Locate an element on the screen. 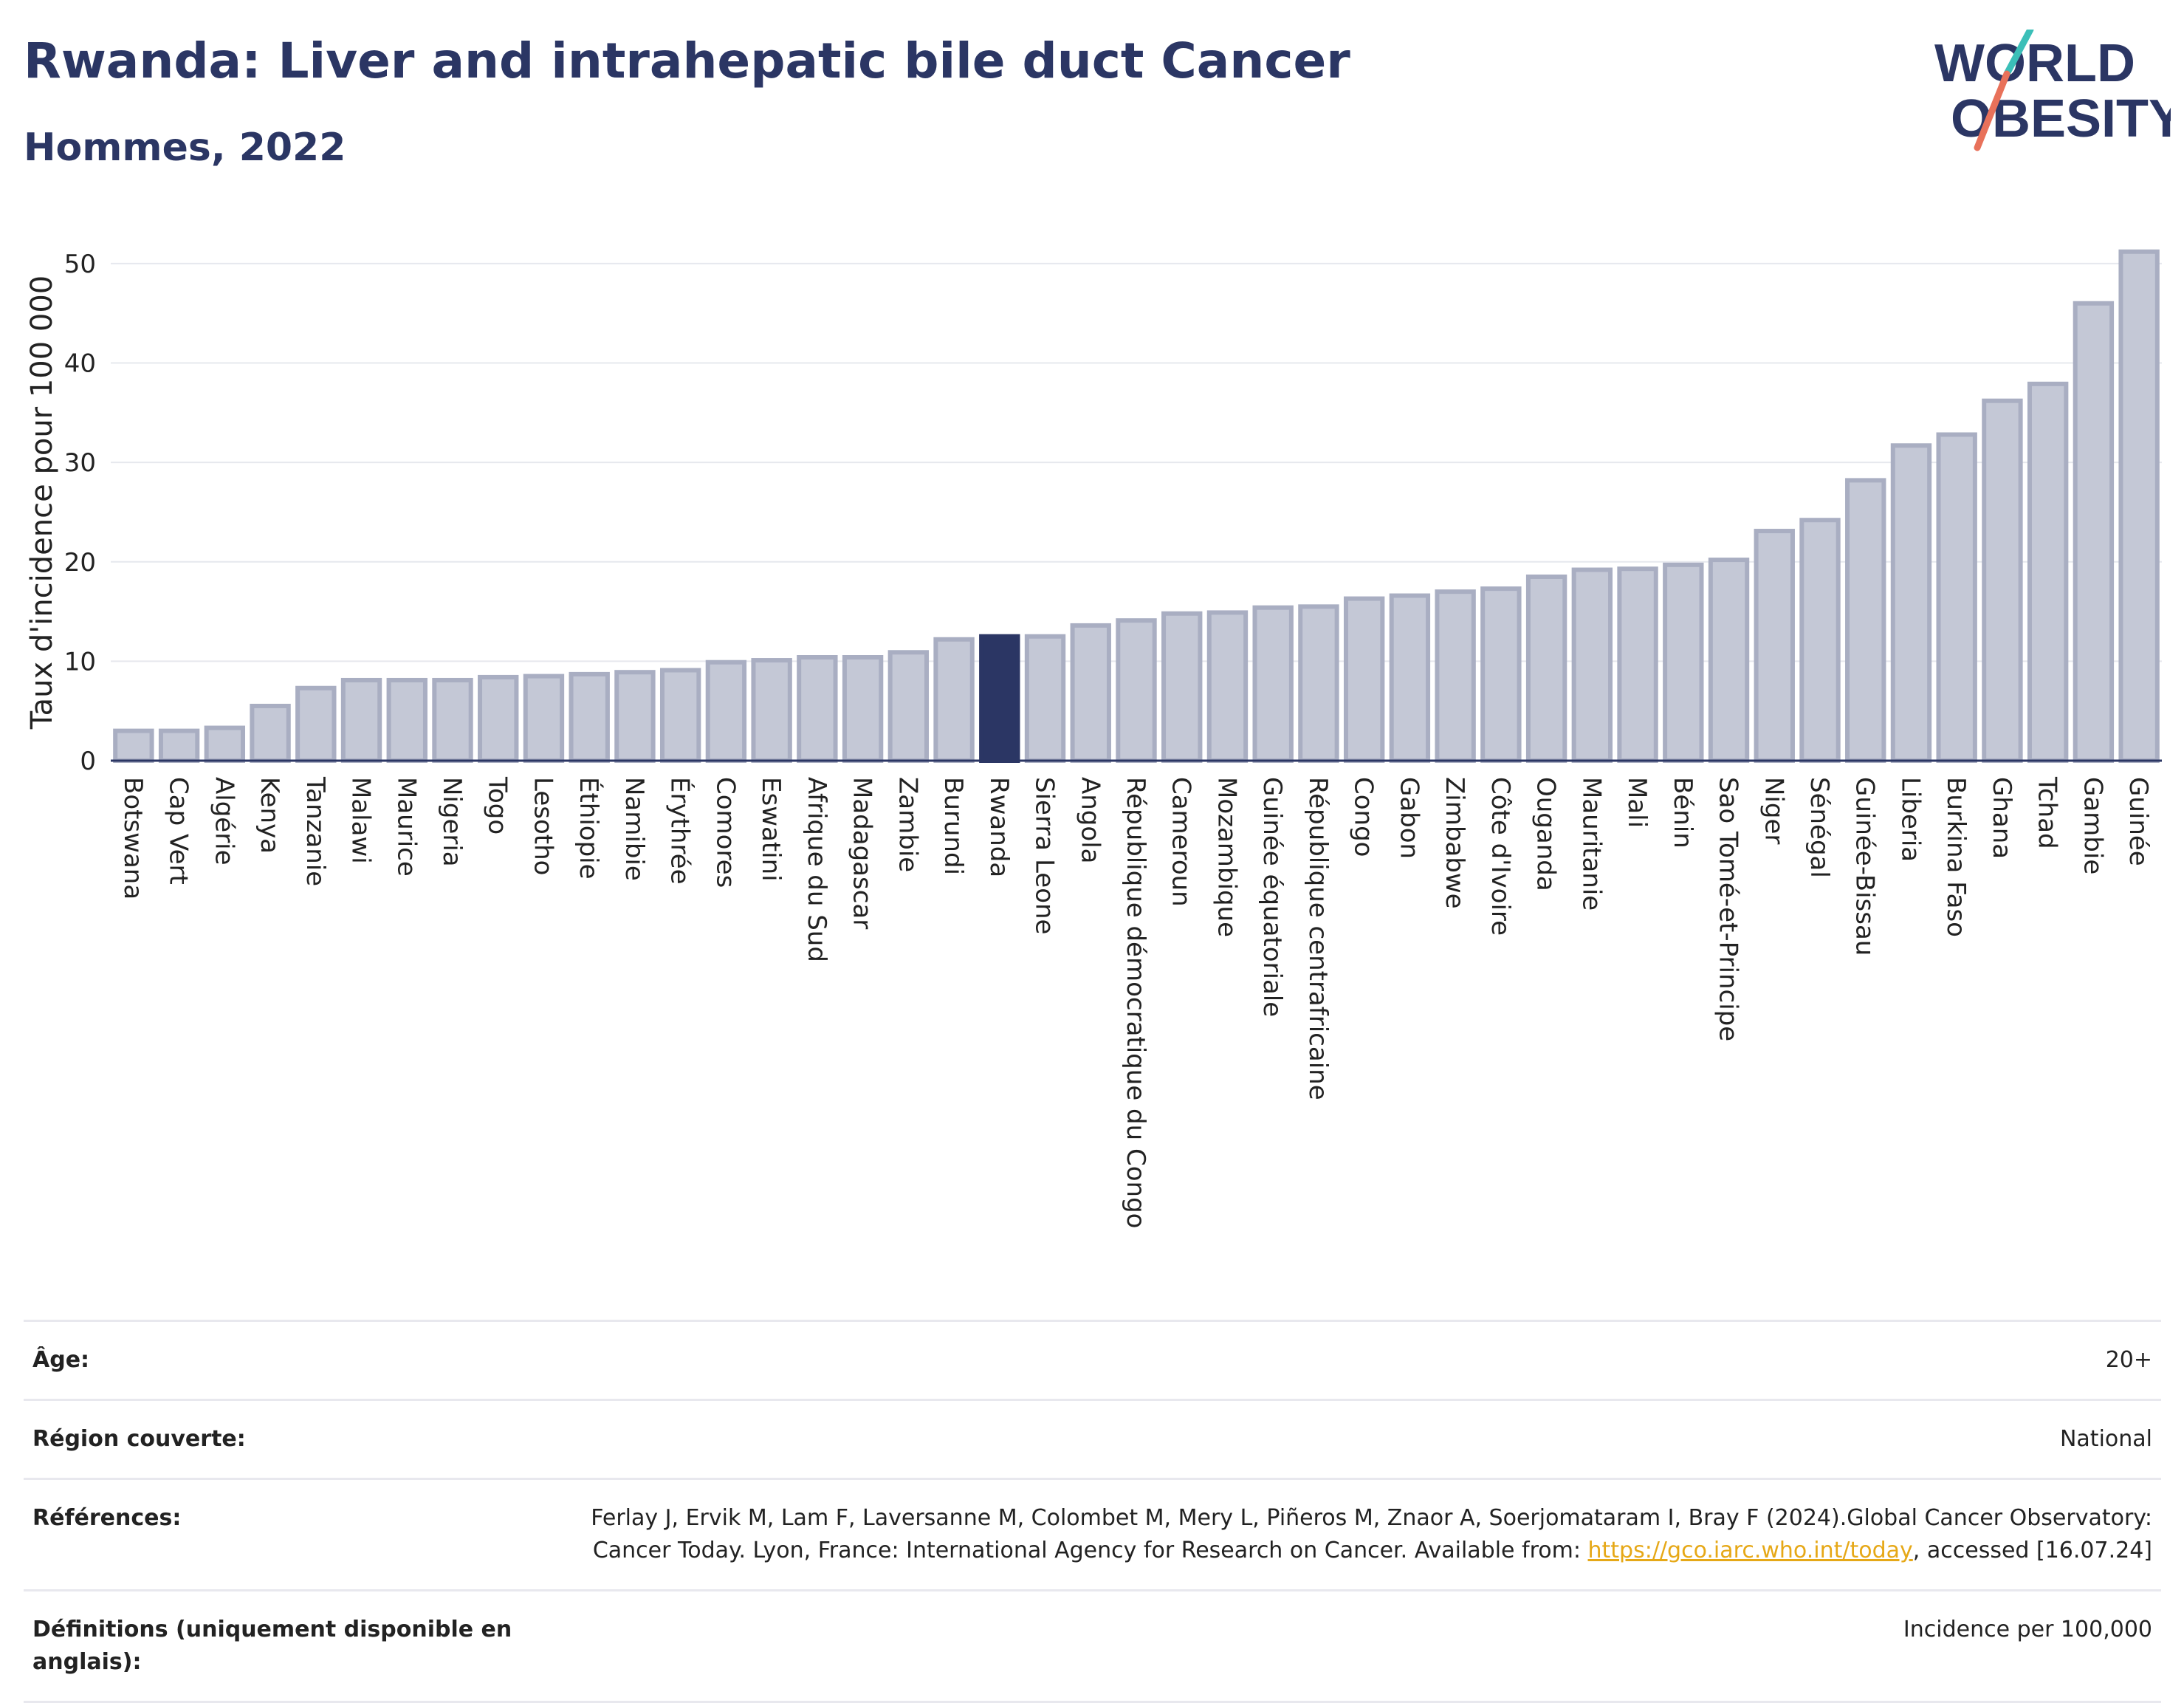  x-tick-label: Angola is located at coordinates (1090, 820).